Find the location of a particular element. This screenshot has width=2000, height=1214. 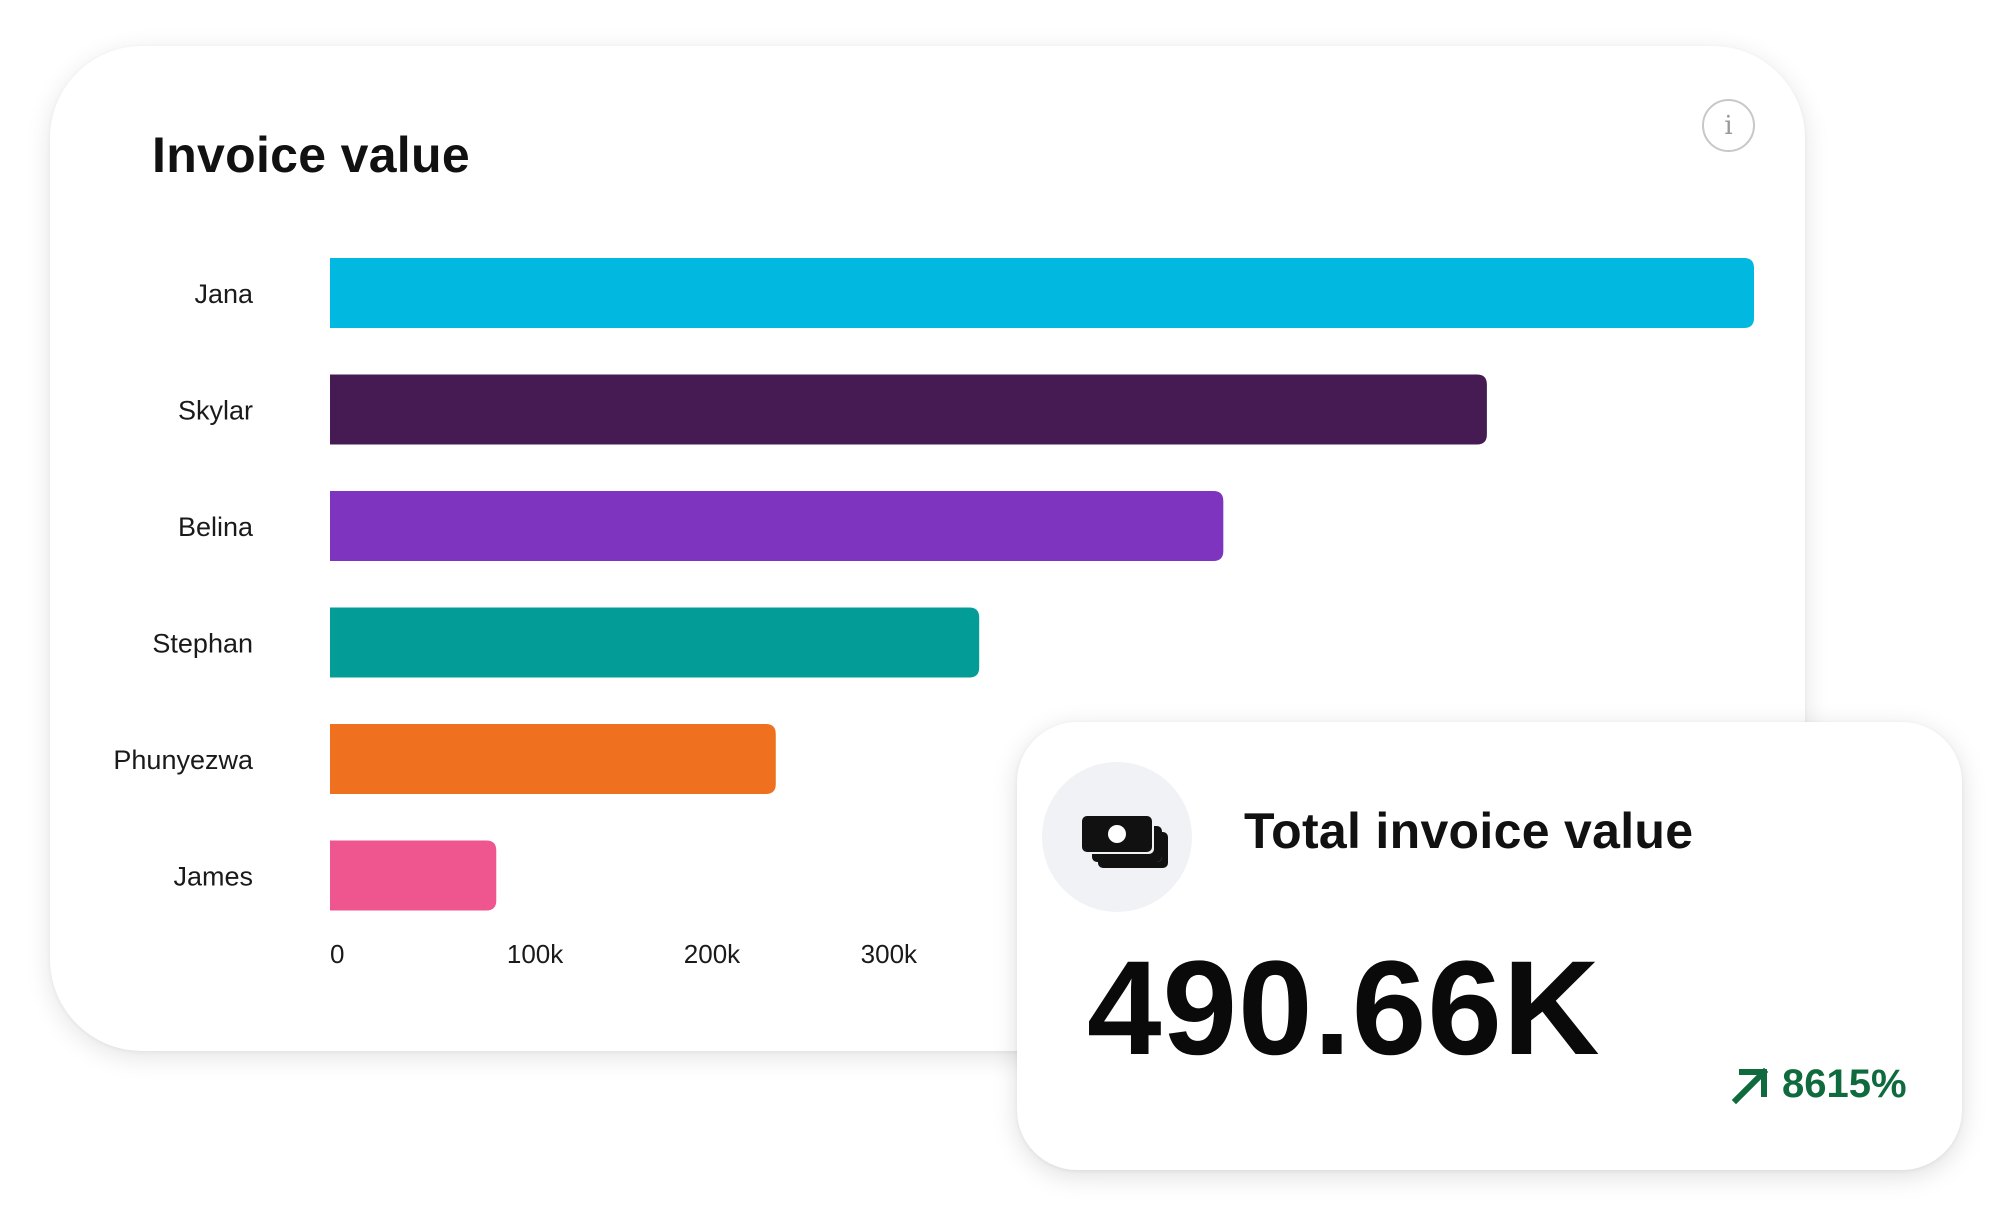

chart-title: Invoice value is located at coordinates (311, 155).